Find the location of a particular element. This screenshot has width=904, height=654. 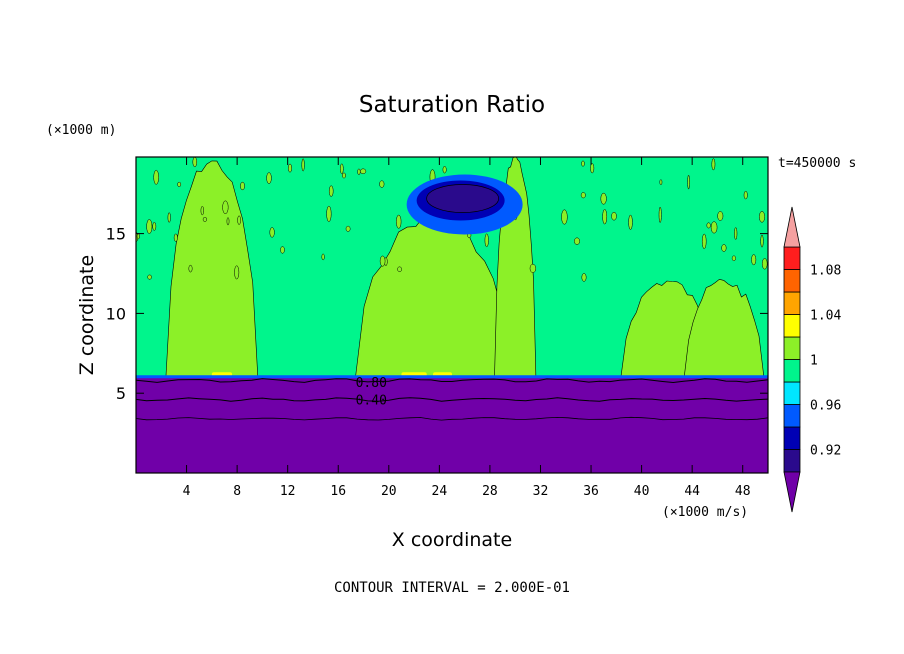

x-tick-label: 4 is located at coordinates (187, 491).